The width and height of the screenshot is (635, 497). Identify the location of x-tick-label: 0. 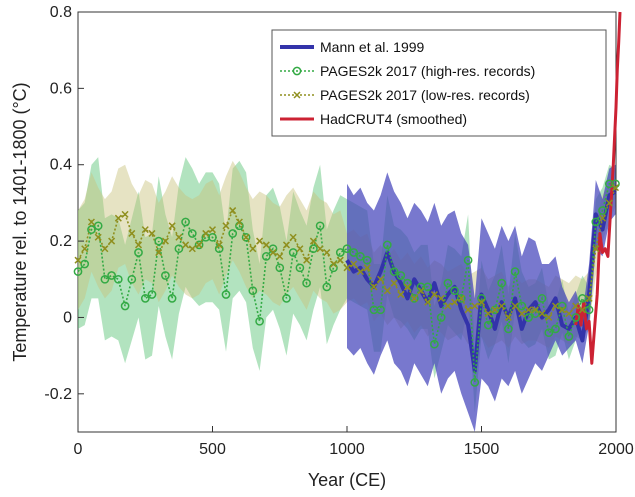
(78, 449).